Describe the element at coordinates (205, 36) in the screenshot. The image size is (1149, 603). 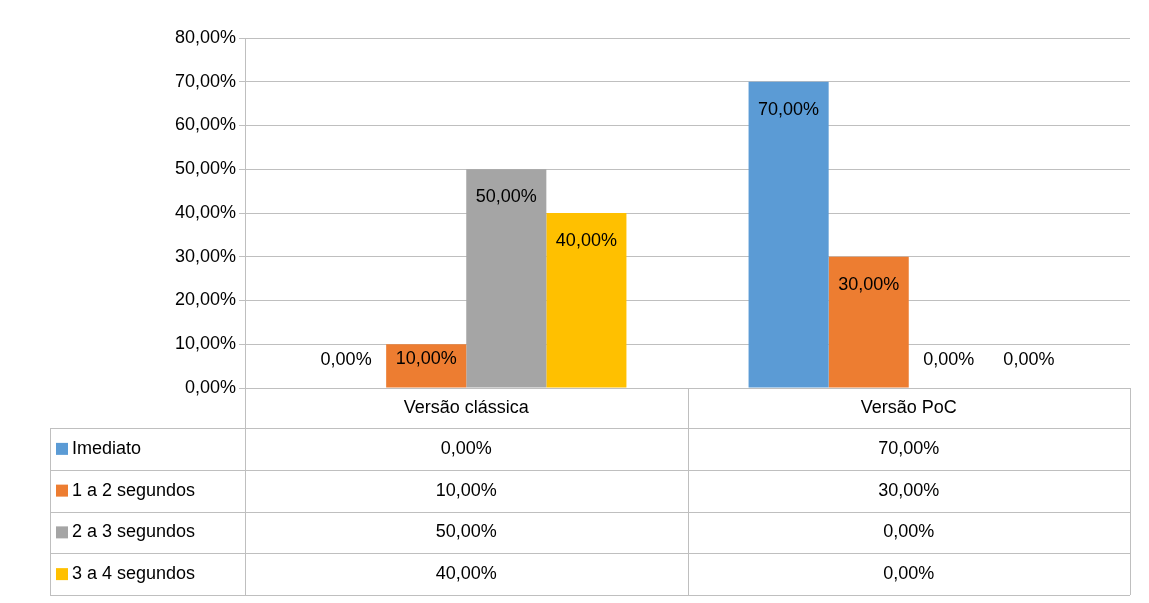
I see `y-tick-label: 80,00%` at that location.